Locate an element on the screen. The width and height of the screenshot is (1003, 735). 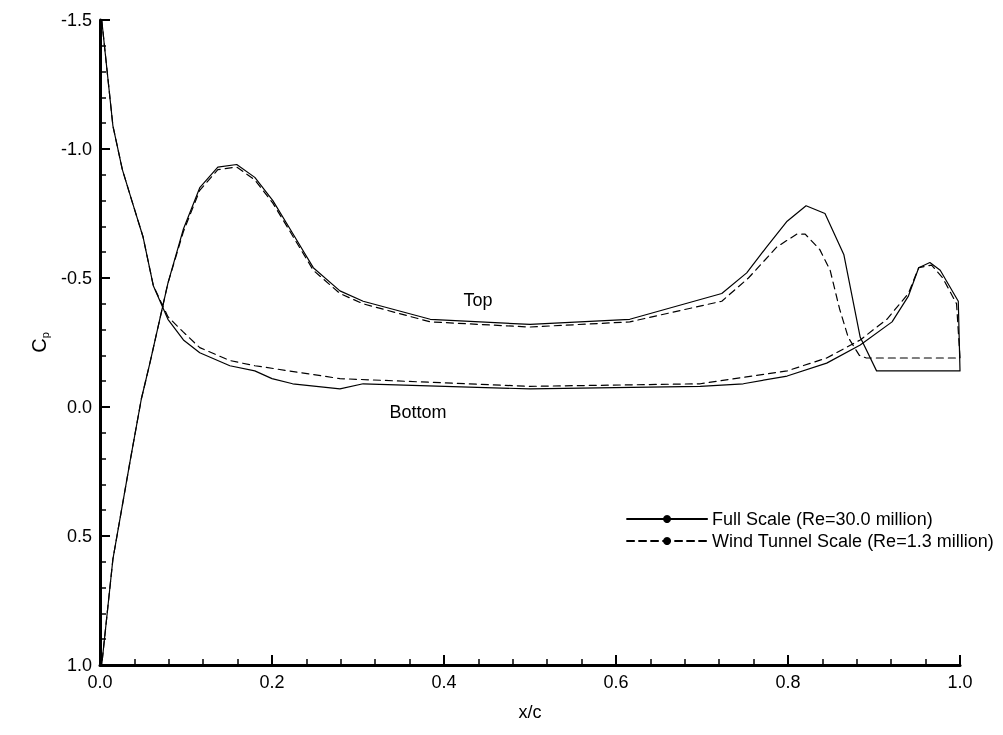
y-tick-label: 1.0 is located at coordinates (79, 665).